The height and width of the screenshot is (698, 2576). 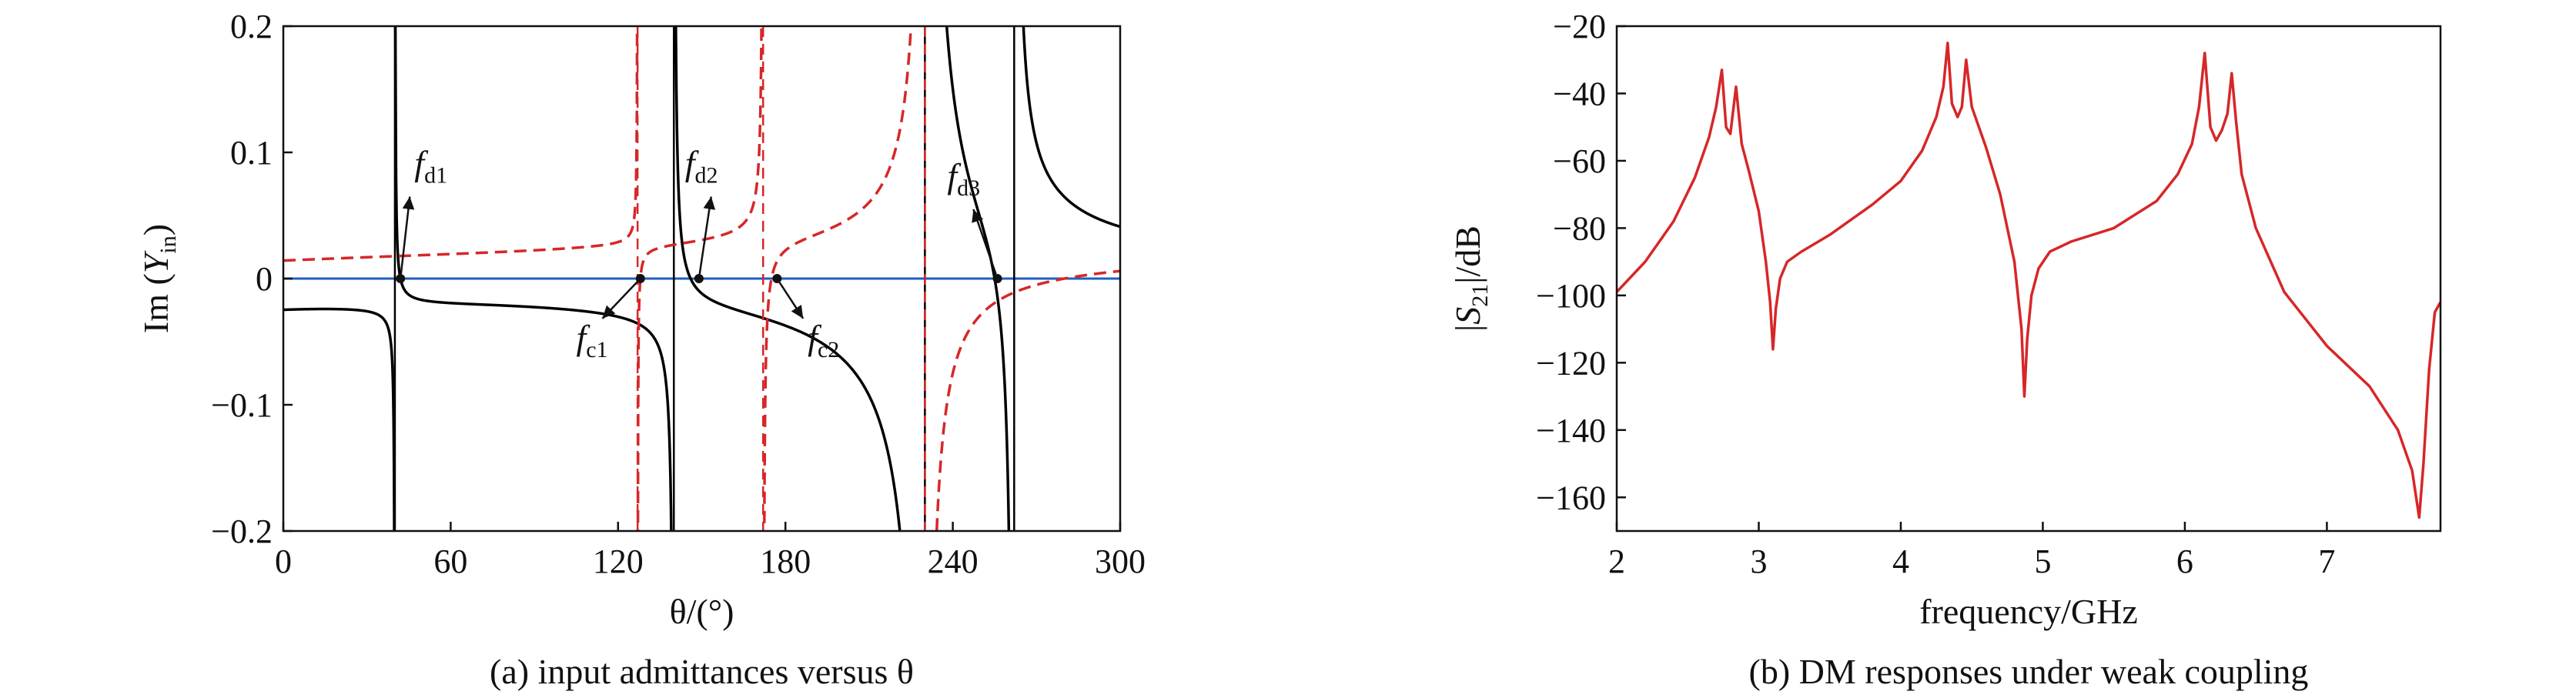 I want to click on x-tick-label: 6, so click(x=2184, y=561).